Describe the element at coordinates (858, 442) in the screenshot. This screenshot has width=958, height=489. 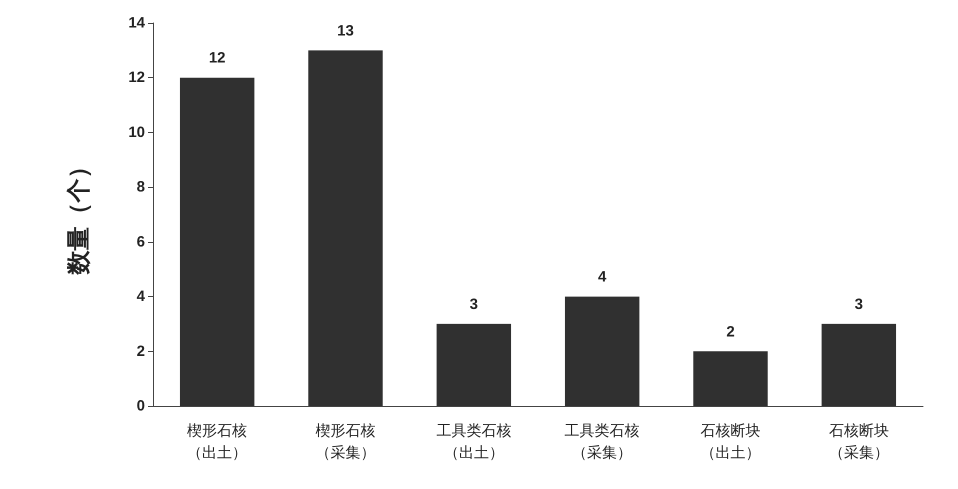
I see `x-tick-label: 石核断块（采集）` at that location.